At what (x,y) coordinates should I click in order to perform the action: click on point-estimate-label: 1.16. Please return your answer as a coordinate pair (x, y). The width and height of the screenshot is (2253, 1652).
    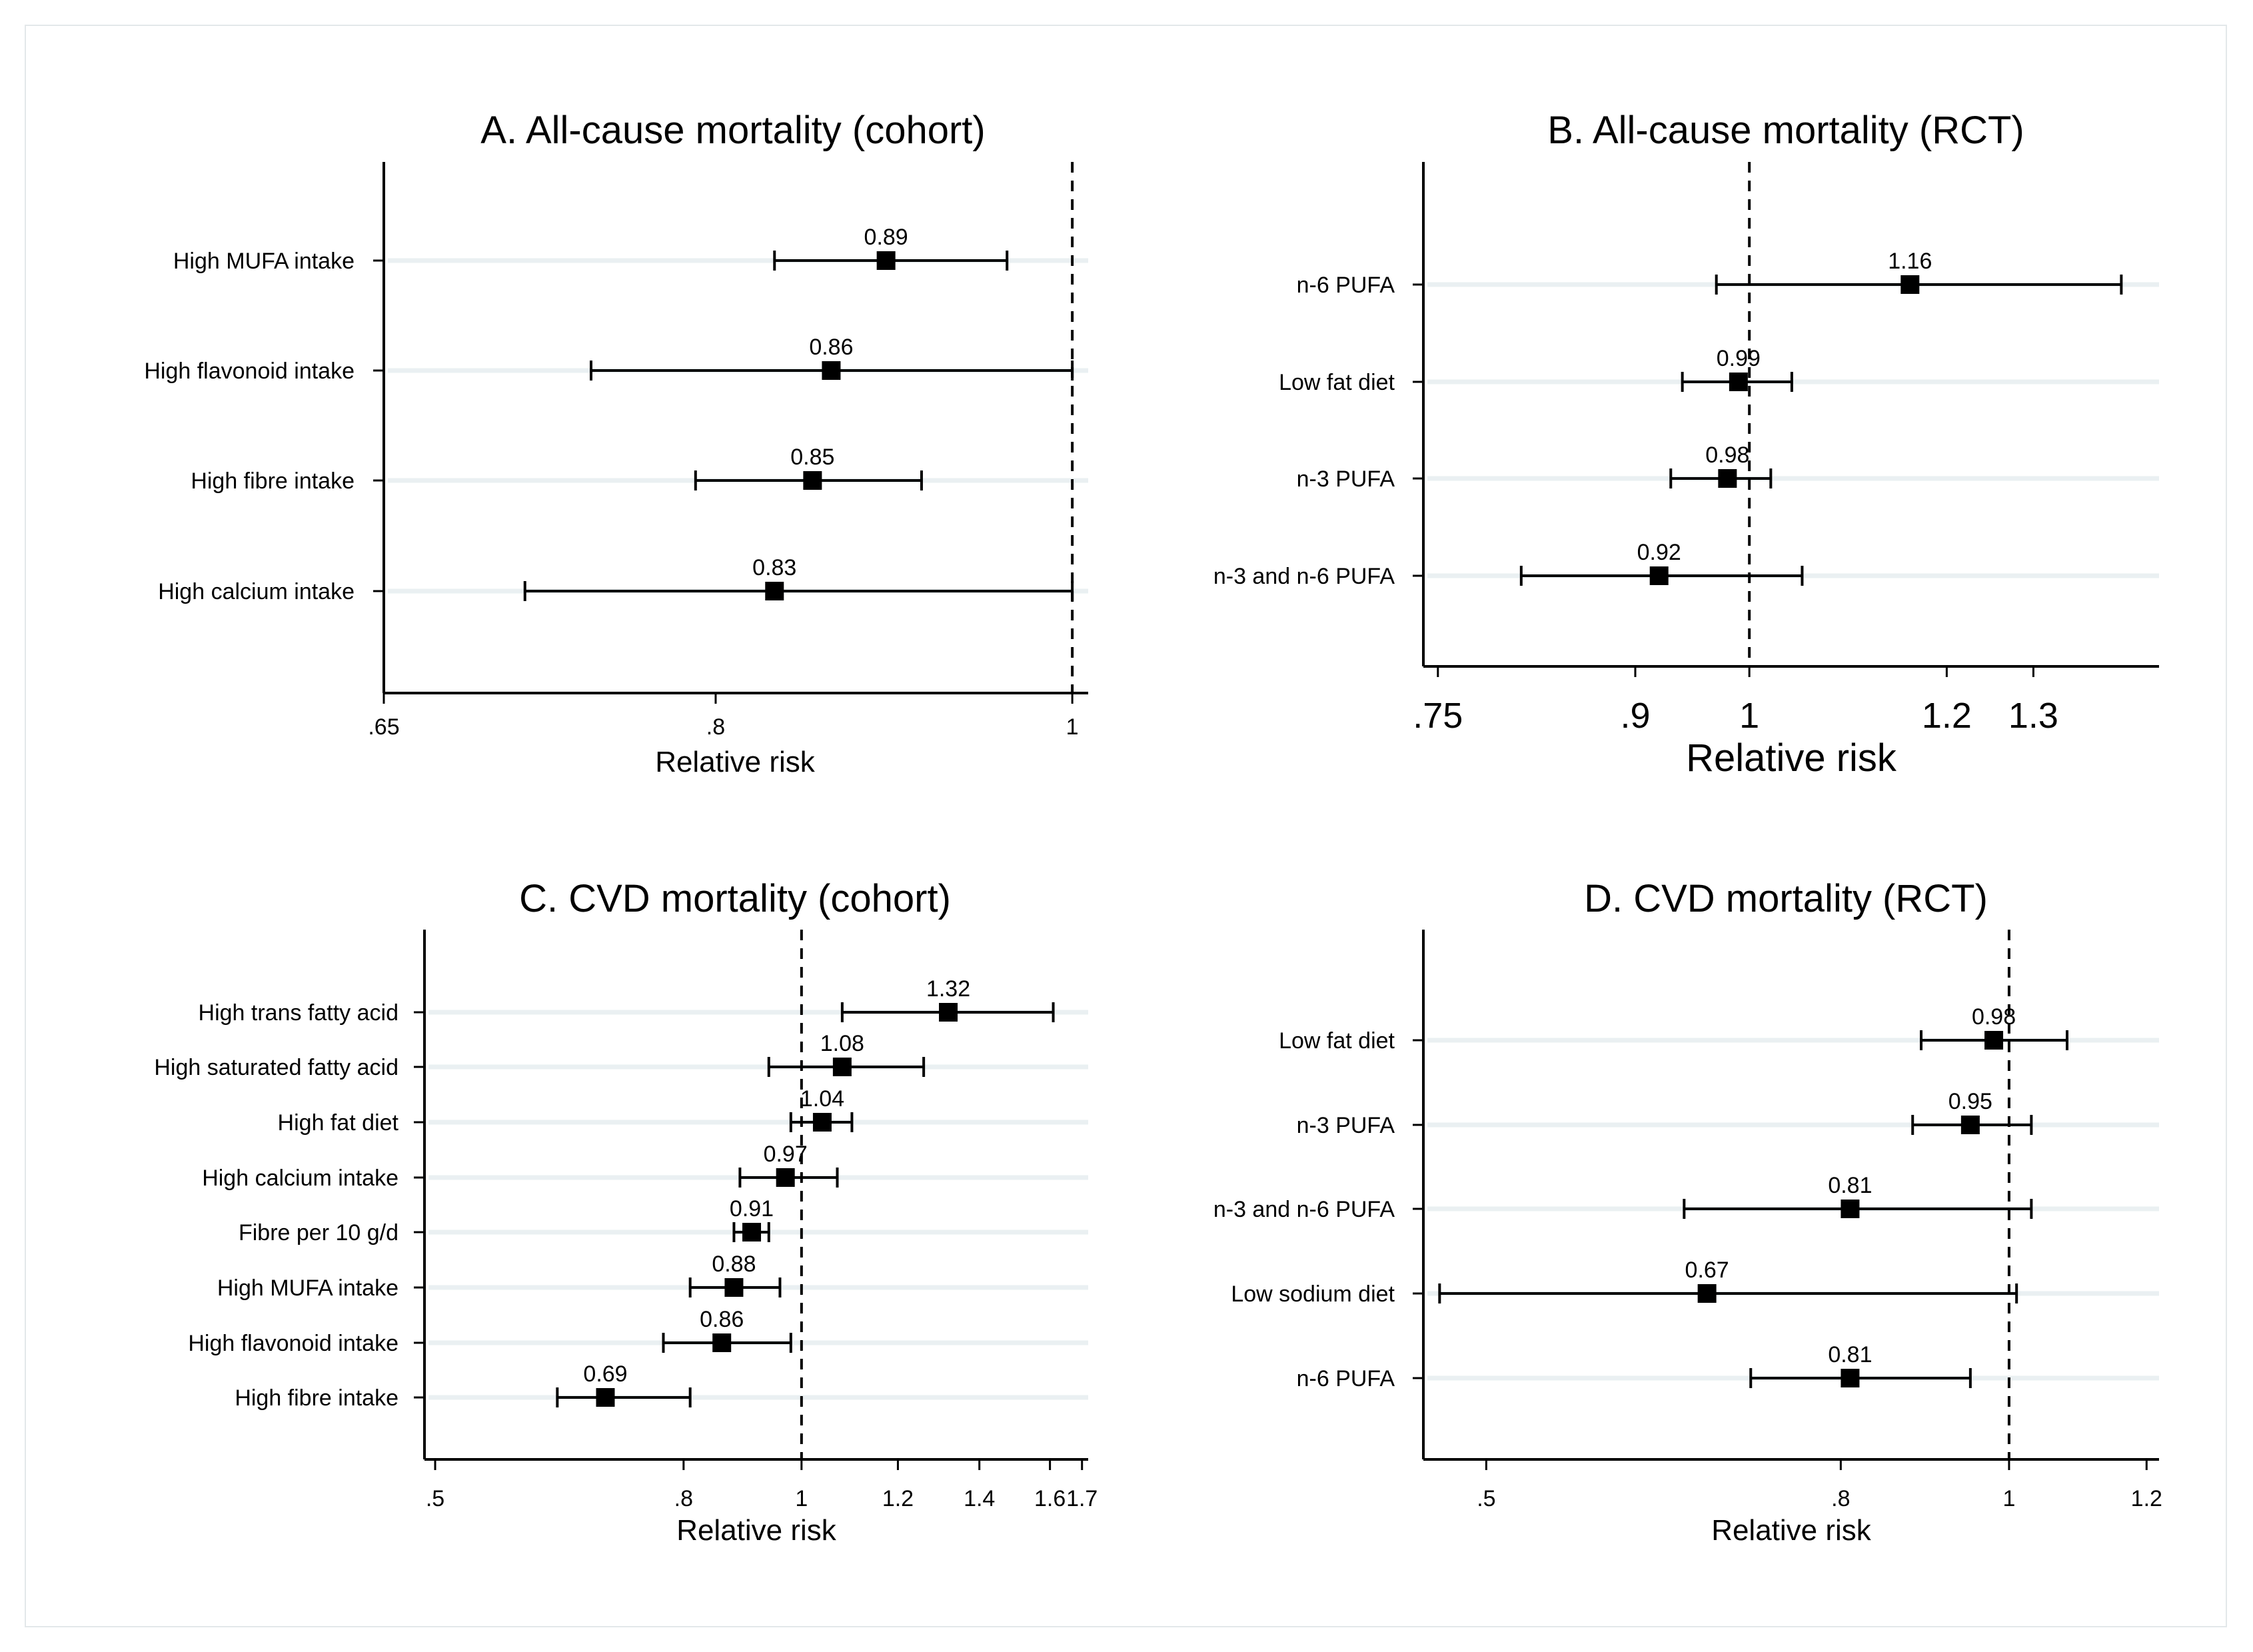
    Looking at the image, I should click on (1910, 261).